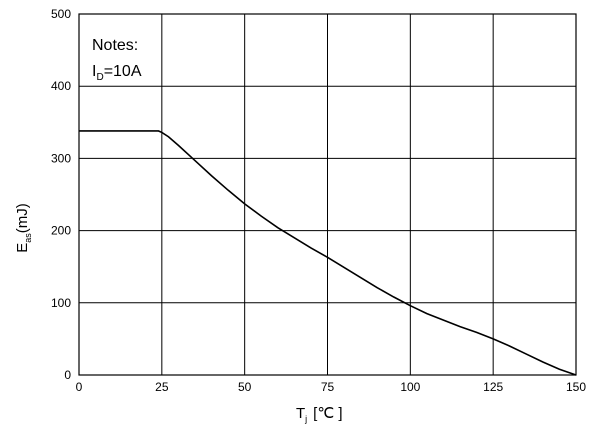  Describe the element at coordinates (305, 419) in the screenshot. I see `x-axis-label-sub: j` at that location.